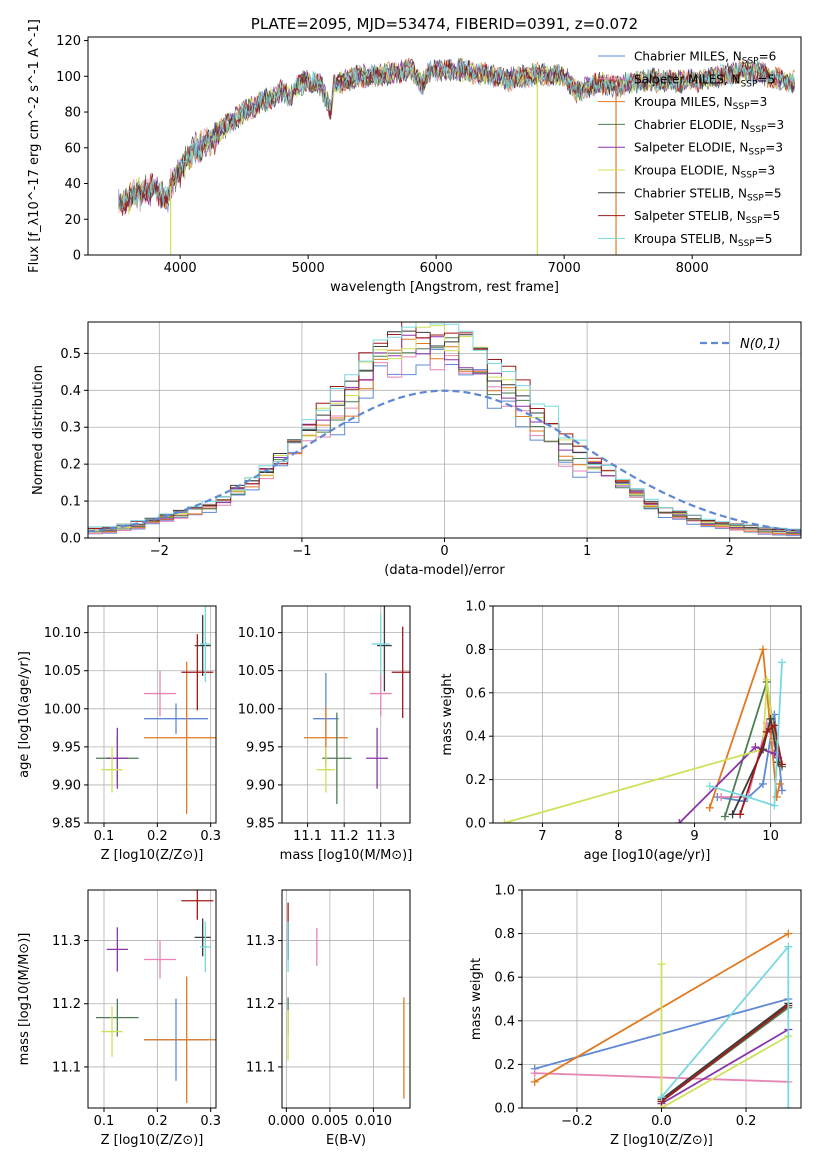  Describe the element at coordinates (68, 77) in the screenshot. I see `y-tick-label: 100` at that location.